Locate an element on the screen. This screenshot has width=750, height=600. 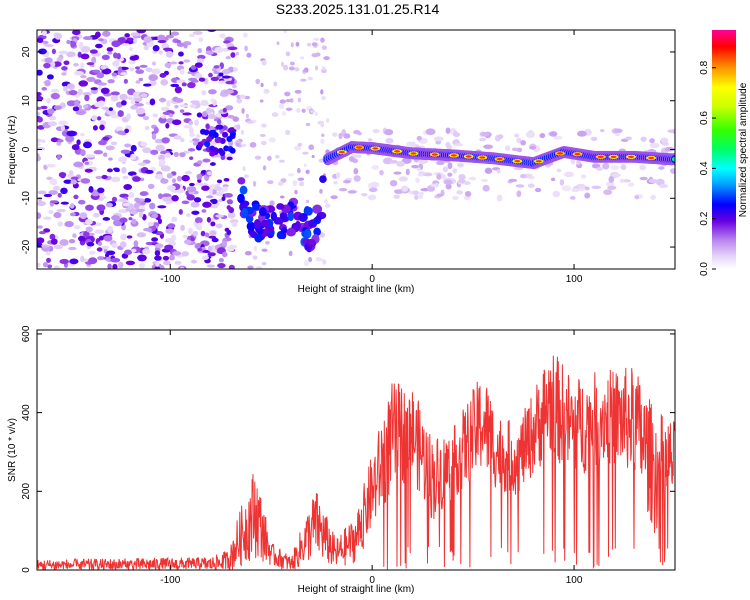
spectrogram-y-axis-title: Frequency (Hz) is located at coordinates (12, 150).